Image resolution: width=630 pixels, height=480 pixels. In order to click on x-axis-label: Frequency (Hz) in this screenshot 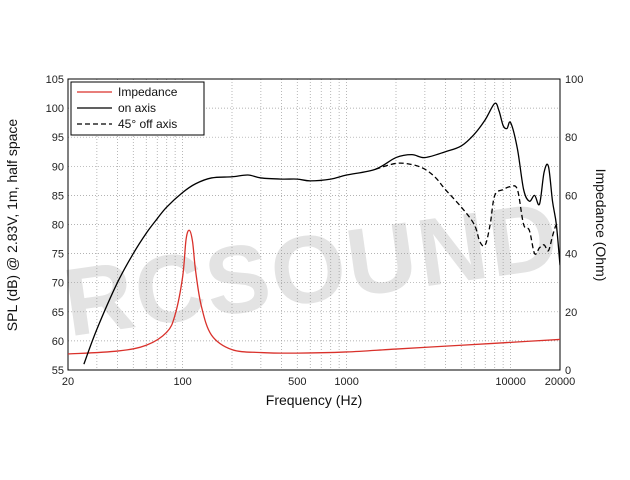, I will do `click(314, 400)`.